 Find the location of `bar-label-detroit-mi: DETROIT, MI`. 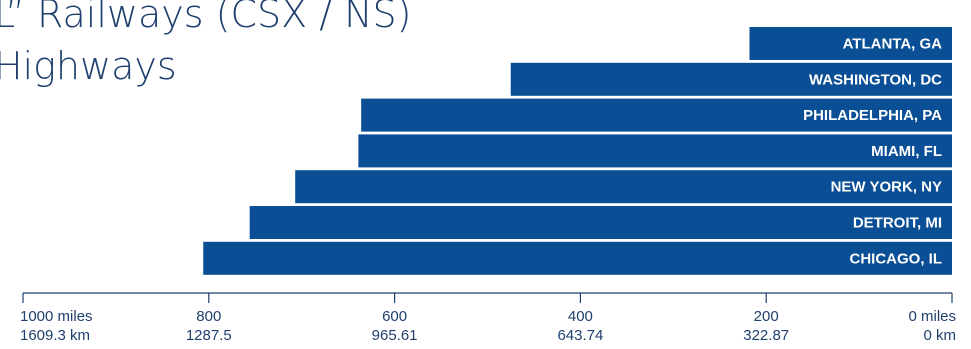

bar-label-detroit-mi: DETROIT, MI is located at coordinates (897, 223).